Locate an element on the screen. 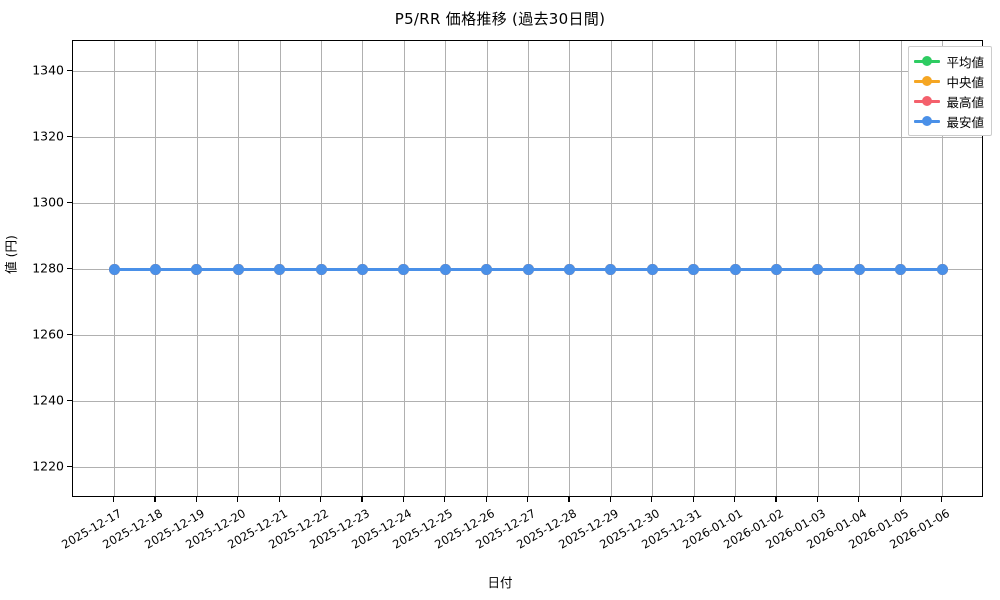 The width and height of the screenshot is (1000, 600). y-tick-label-5: 1320 is located at coordinates (48, 136).